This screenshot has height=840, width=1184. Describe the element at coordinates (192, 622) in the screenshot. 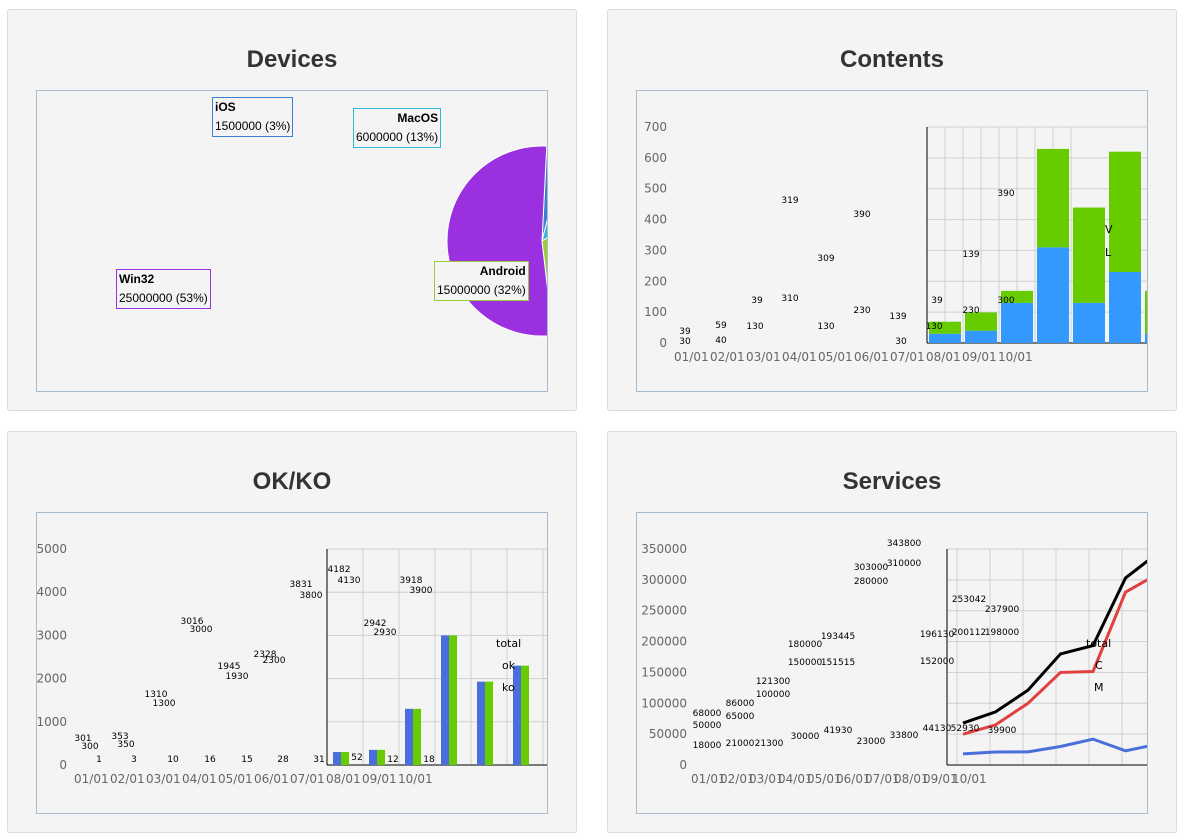

I see `data-label-total: 3016` at that location.